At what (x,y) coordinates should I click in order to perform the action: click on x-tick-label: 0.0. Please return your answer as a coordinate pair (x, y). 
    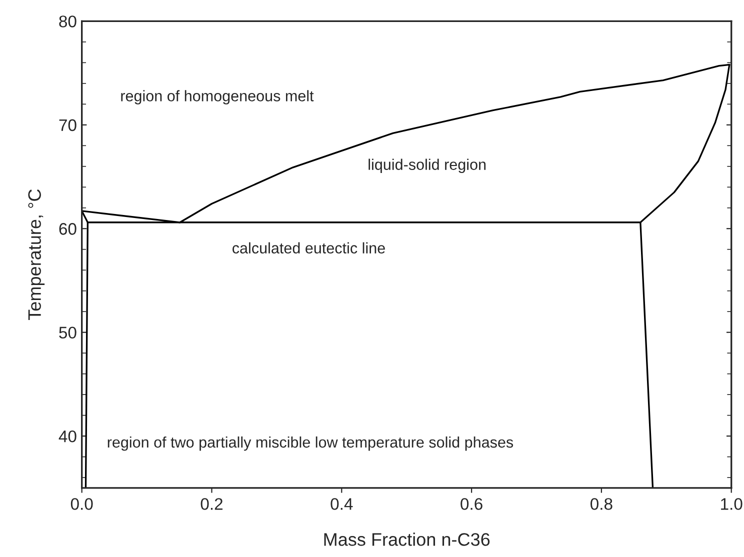
    Looking at the image, I should click on (81, 504).